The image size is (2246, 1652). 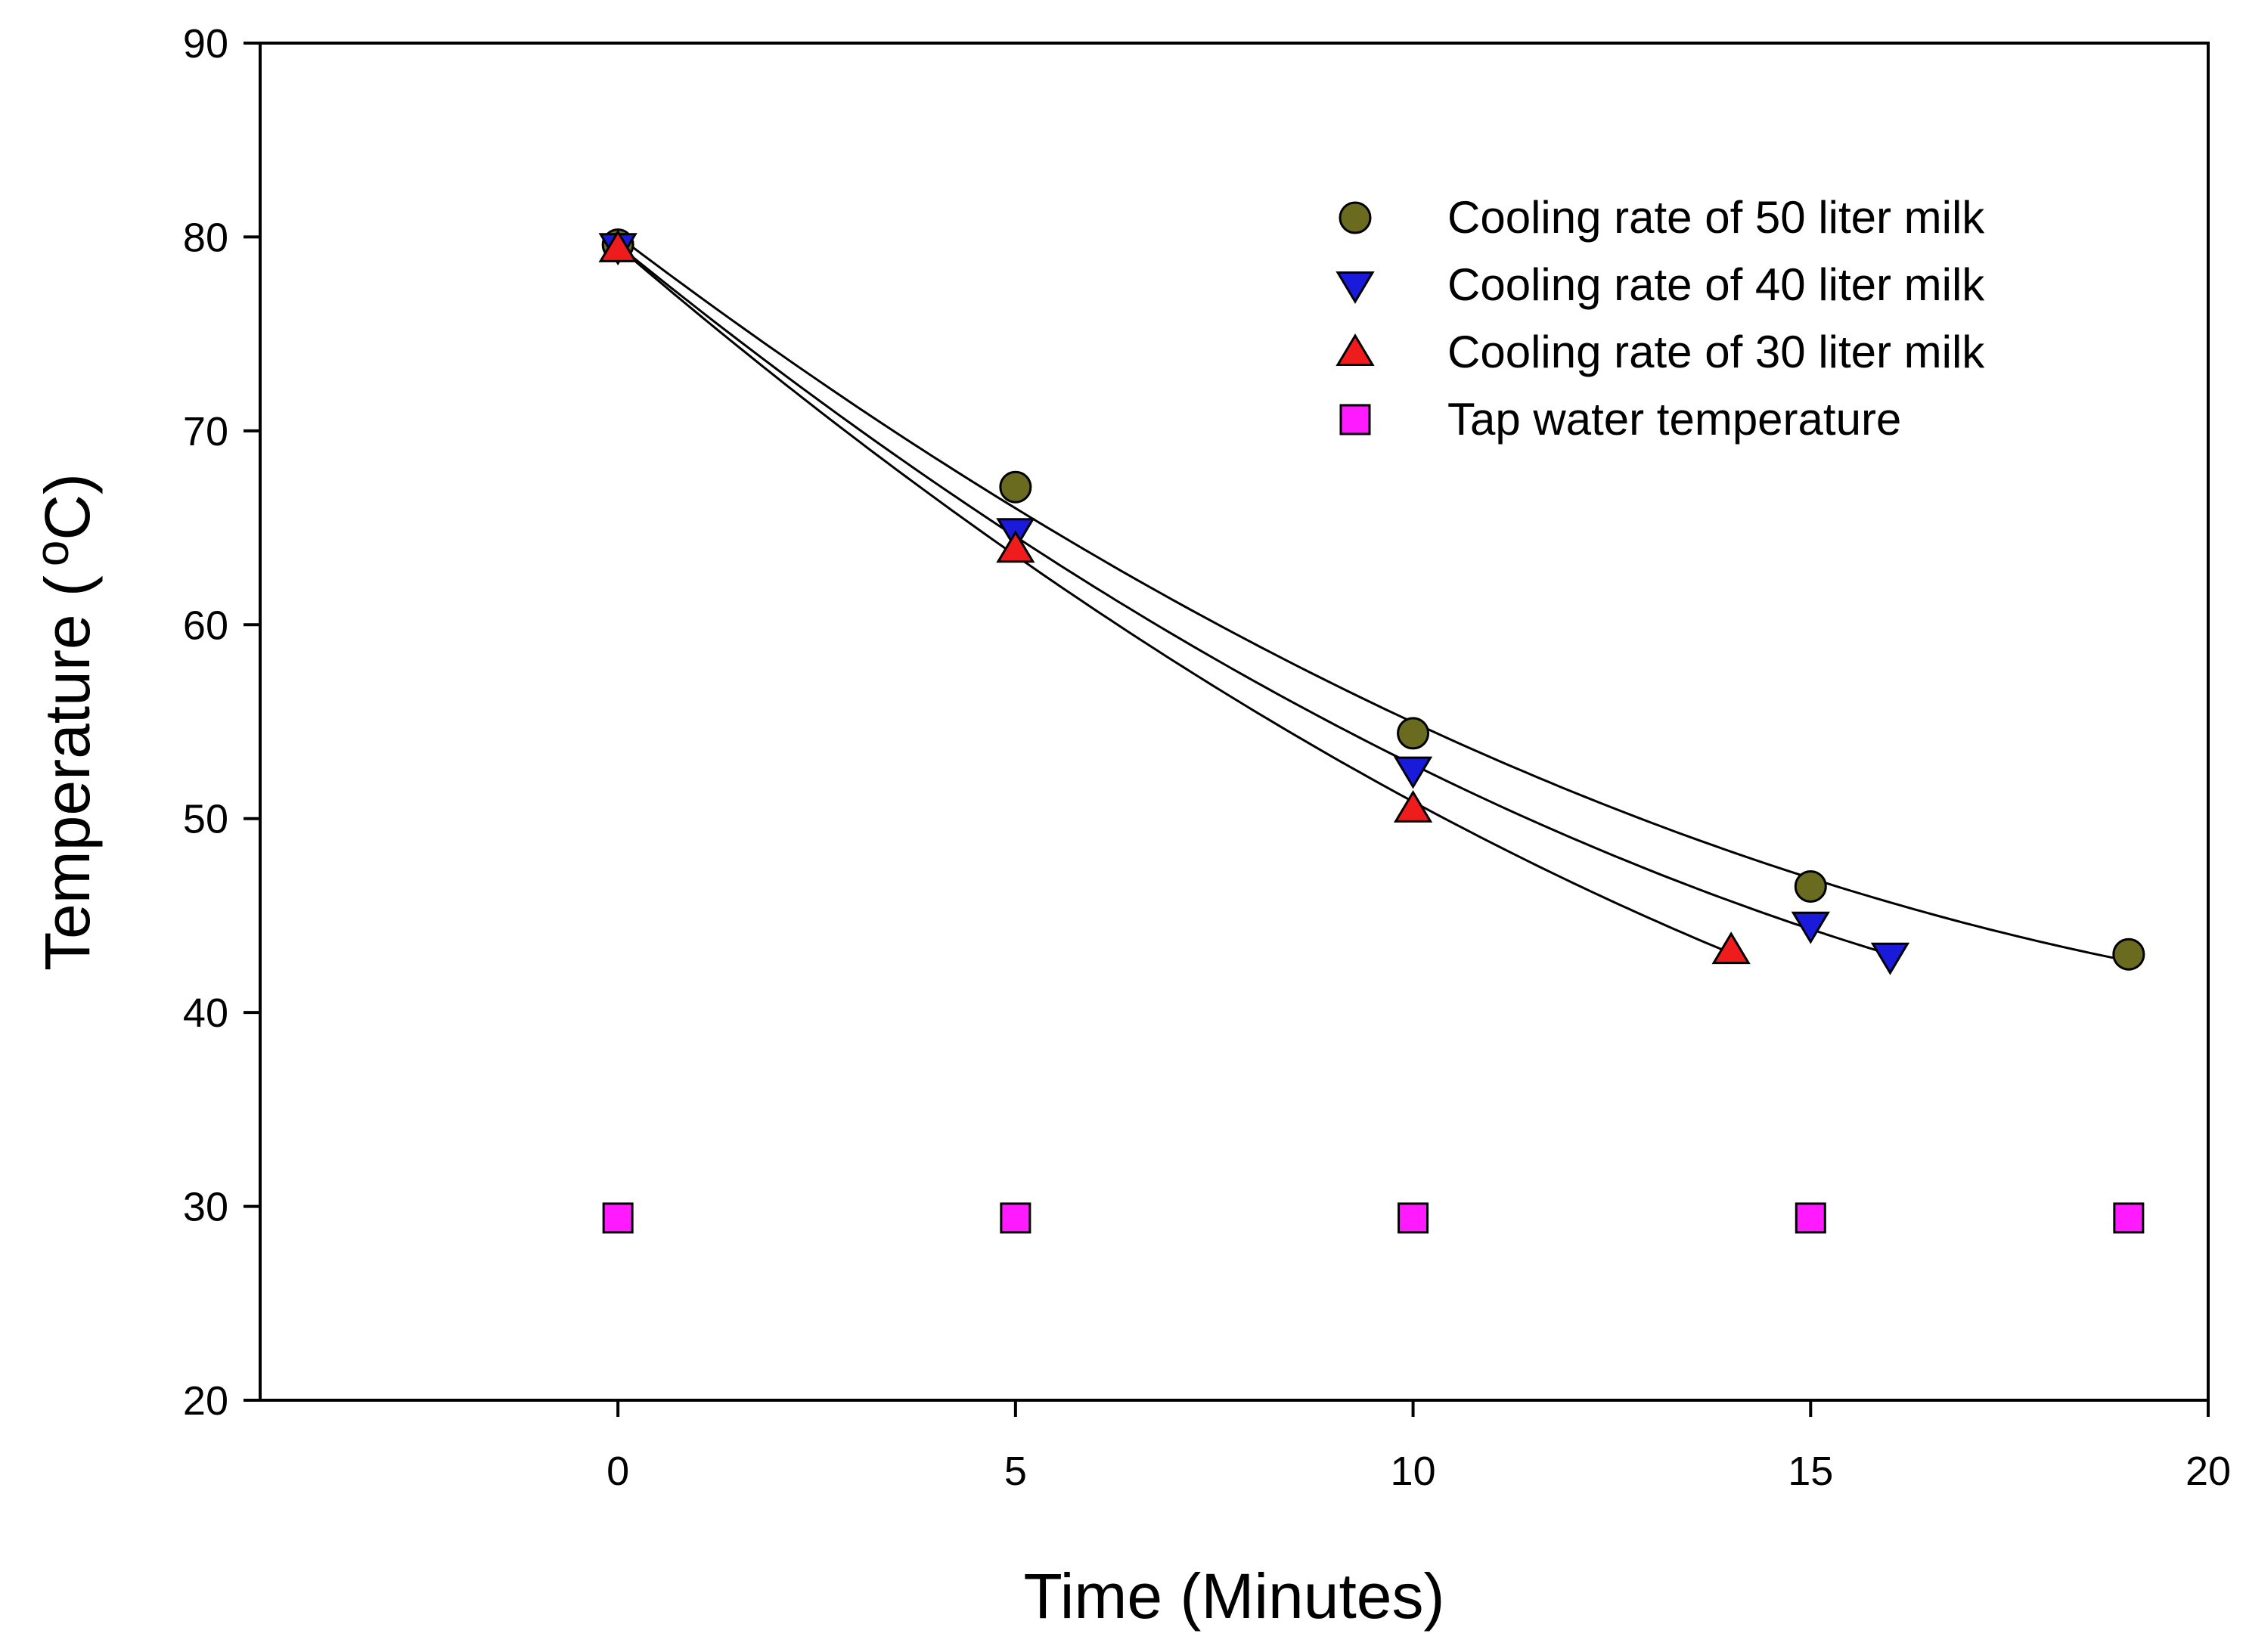 What do you see at coordinates (617, 1472) in the screenshot?
I see `x-tick-label: 0` at bounding box center [617, 1472].